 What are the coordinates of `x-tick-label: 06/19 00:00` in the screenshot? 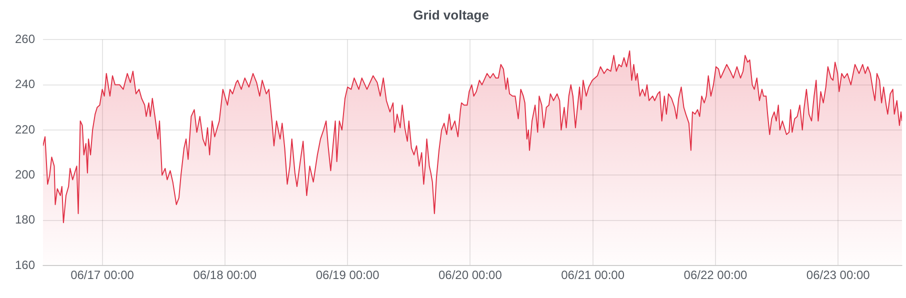 It's located at (348, 275).